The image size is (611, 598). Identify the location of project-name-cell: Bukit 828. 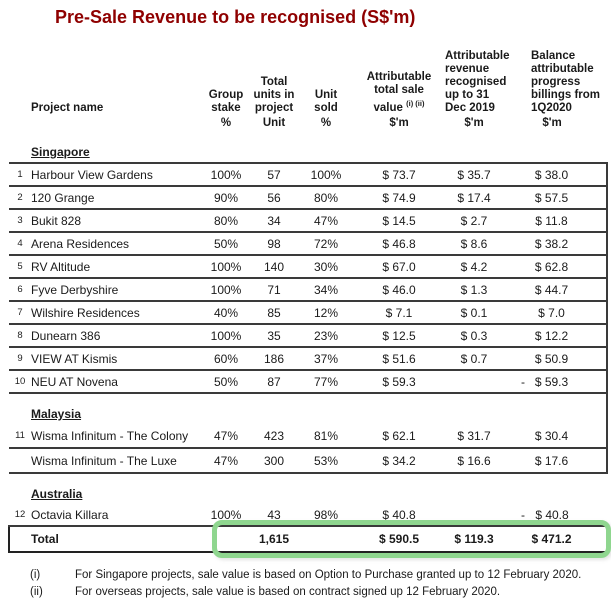
(117, 221).